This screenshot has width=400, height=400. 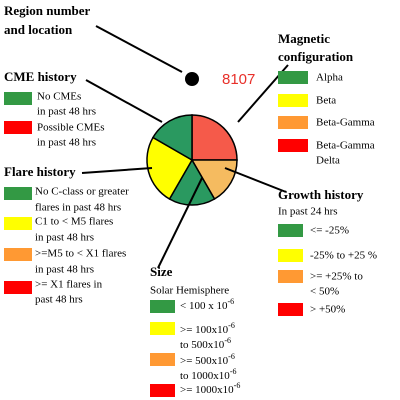 I want to click on heading: Growth history, so click(x=321, y=194).